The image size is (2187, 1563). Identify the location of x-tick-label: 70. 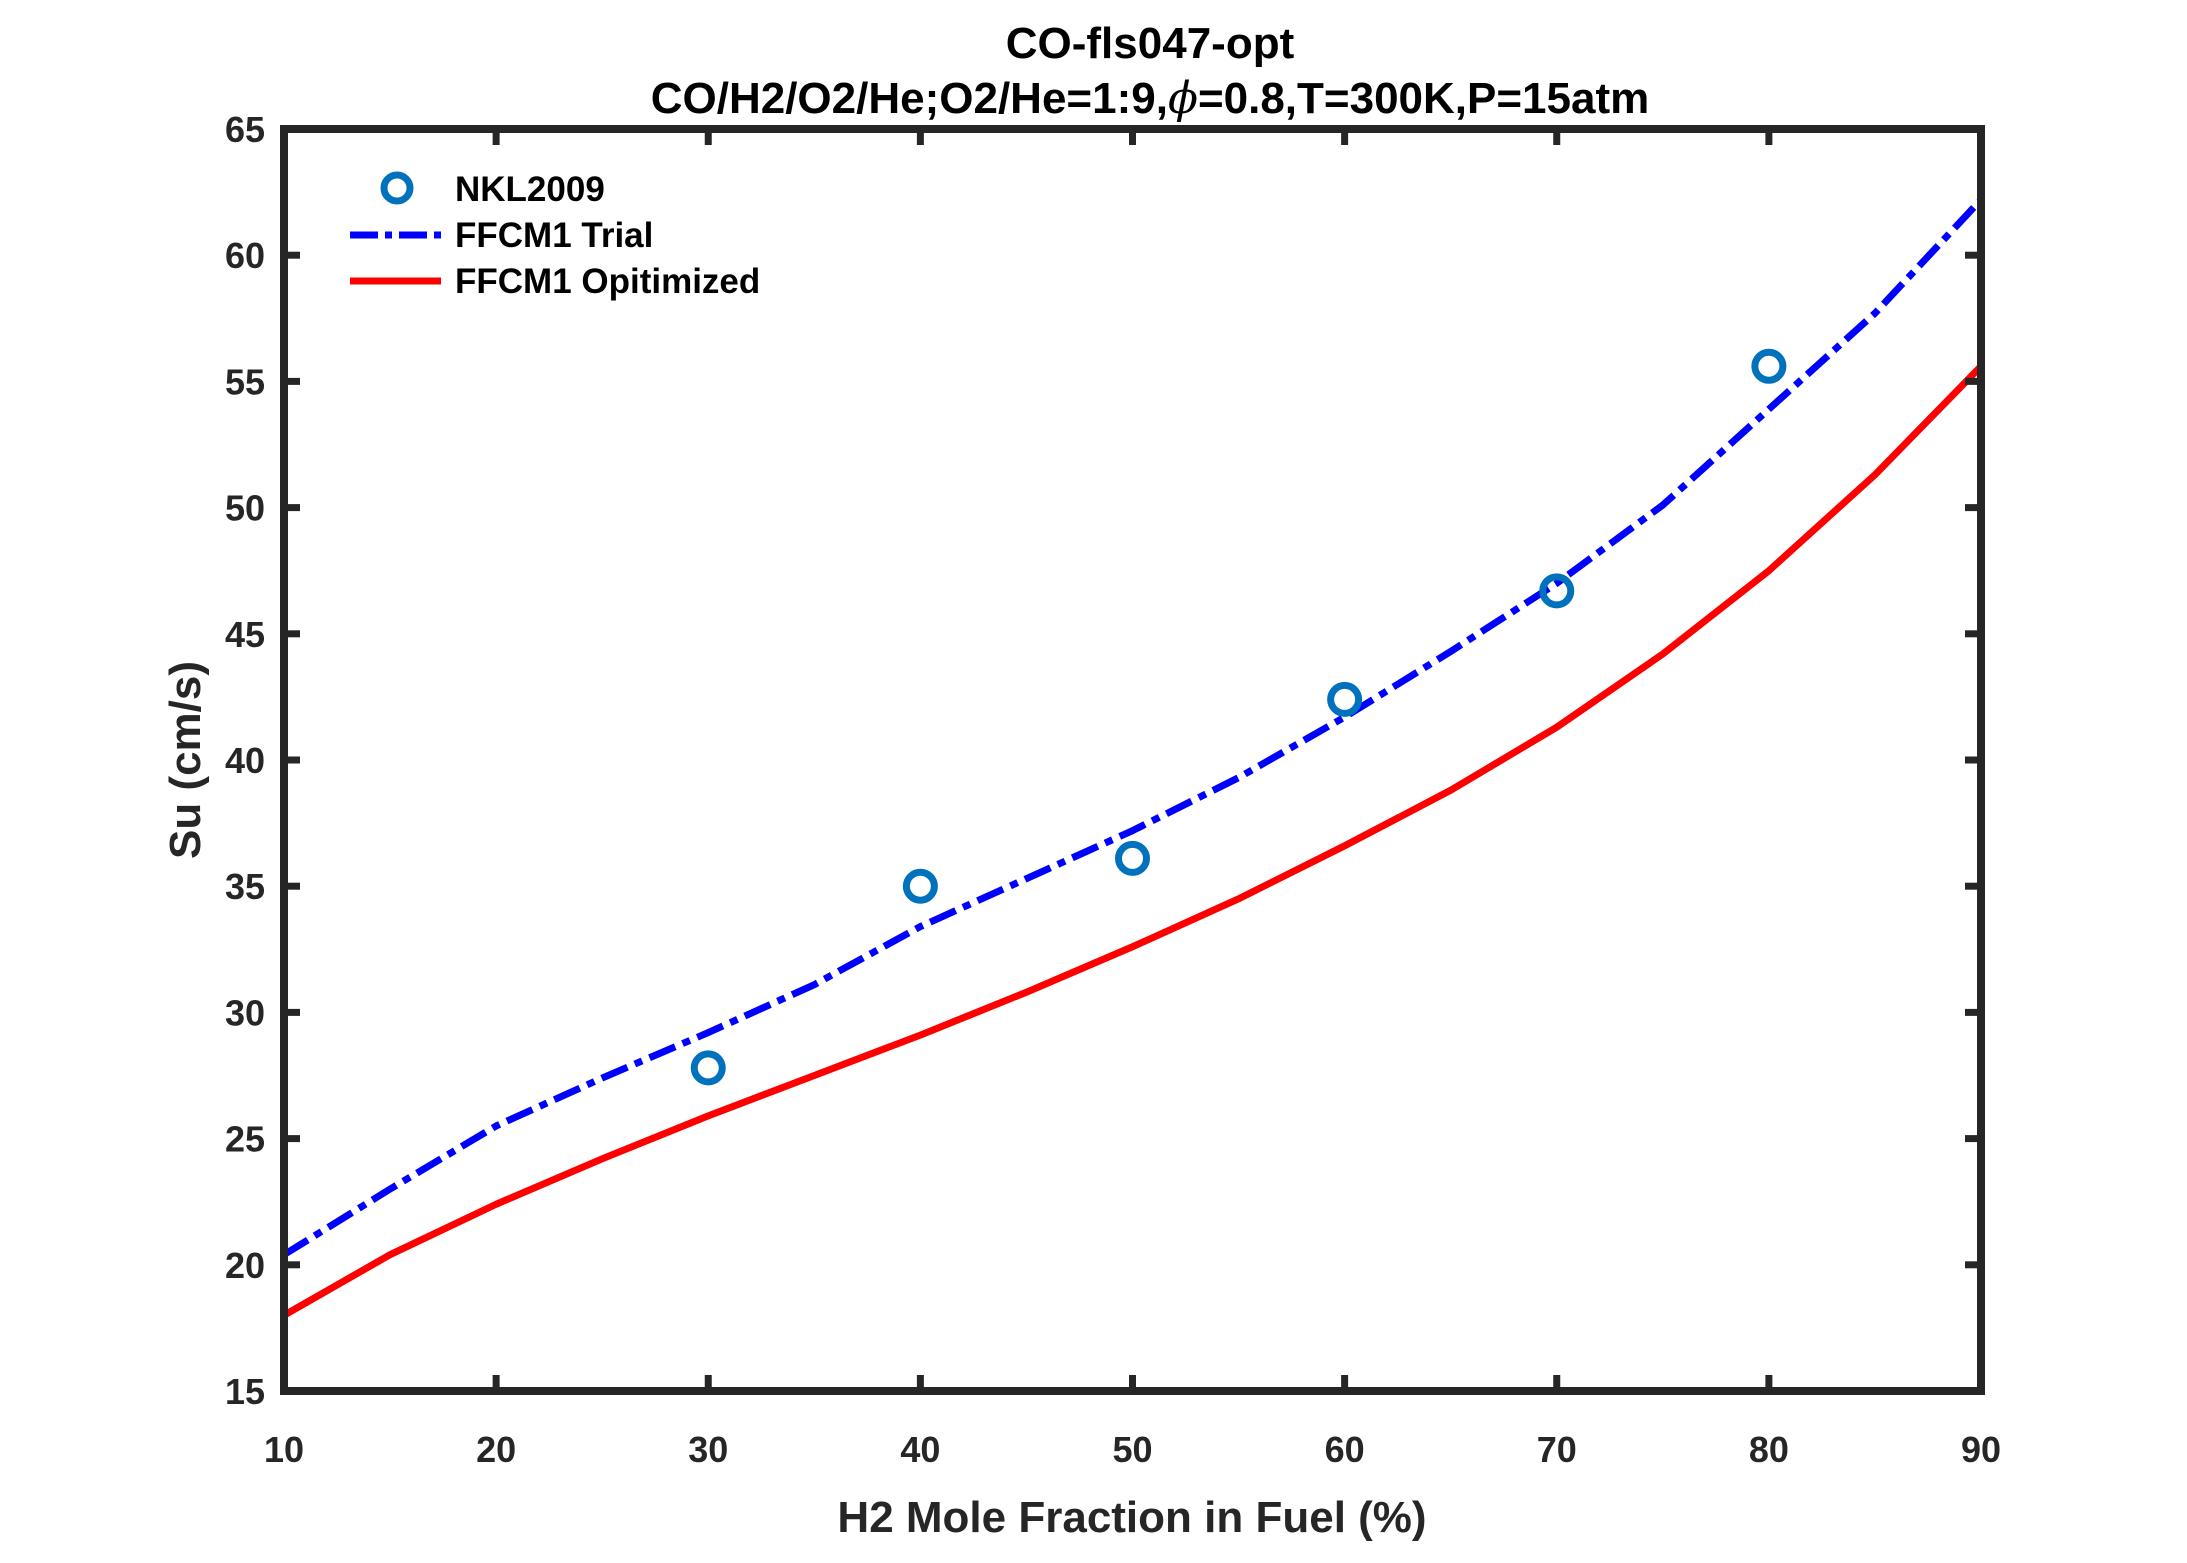
(1557, 1449).